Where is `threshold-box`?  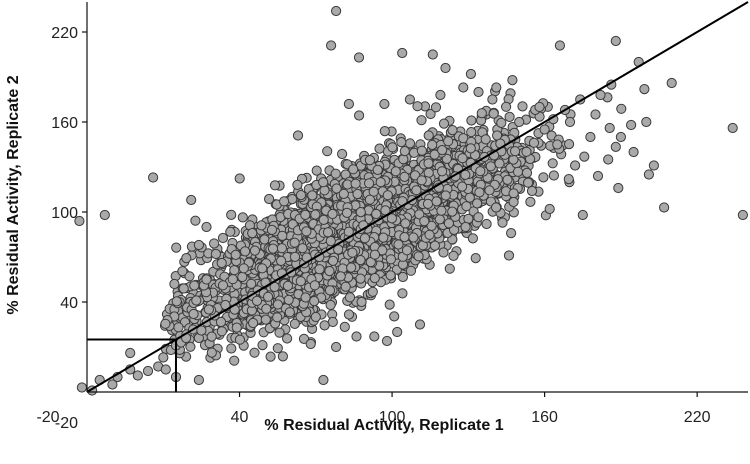 threshold-box is located at coordinates (132, 365).